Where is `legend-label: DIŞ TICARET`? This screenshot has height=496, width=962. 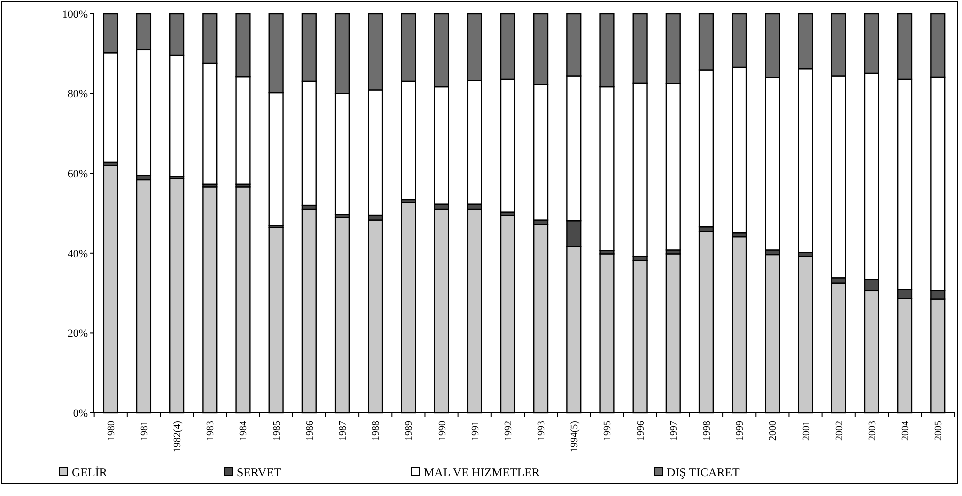 legend-label: DIŞ TICARET is located at coordinates (703, 473).